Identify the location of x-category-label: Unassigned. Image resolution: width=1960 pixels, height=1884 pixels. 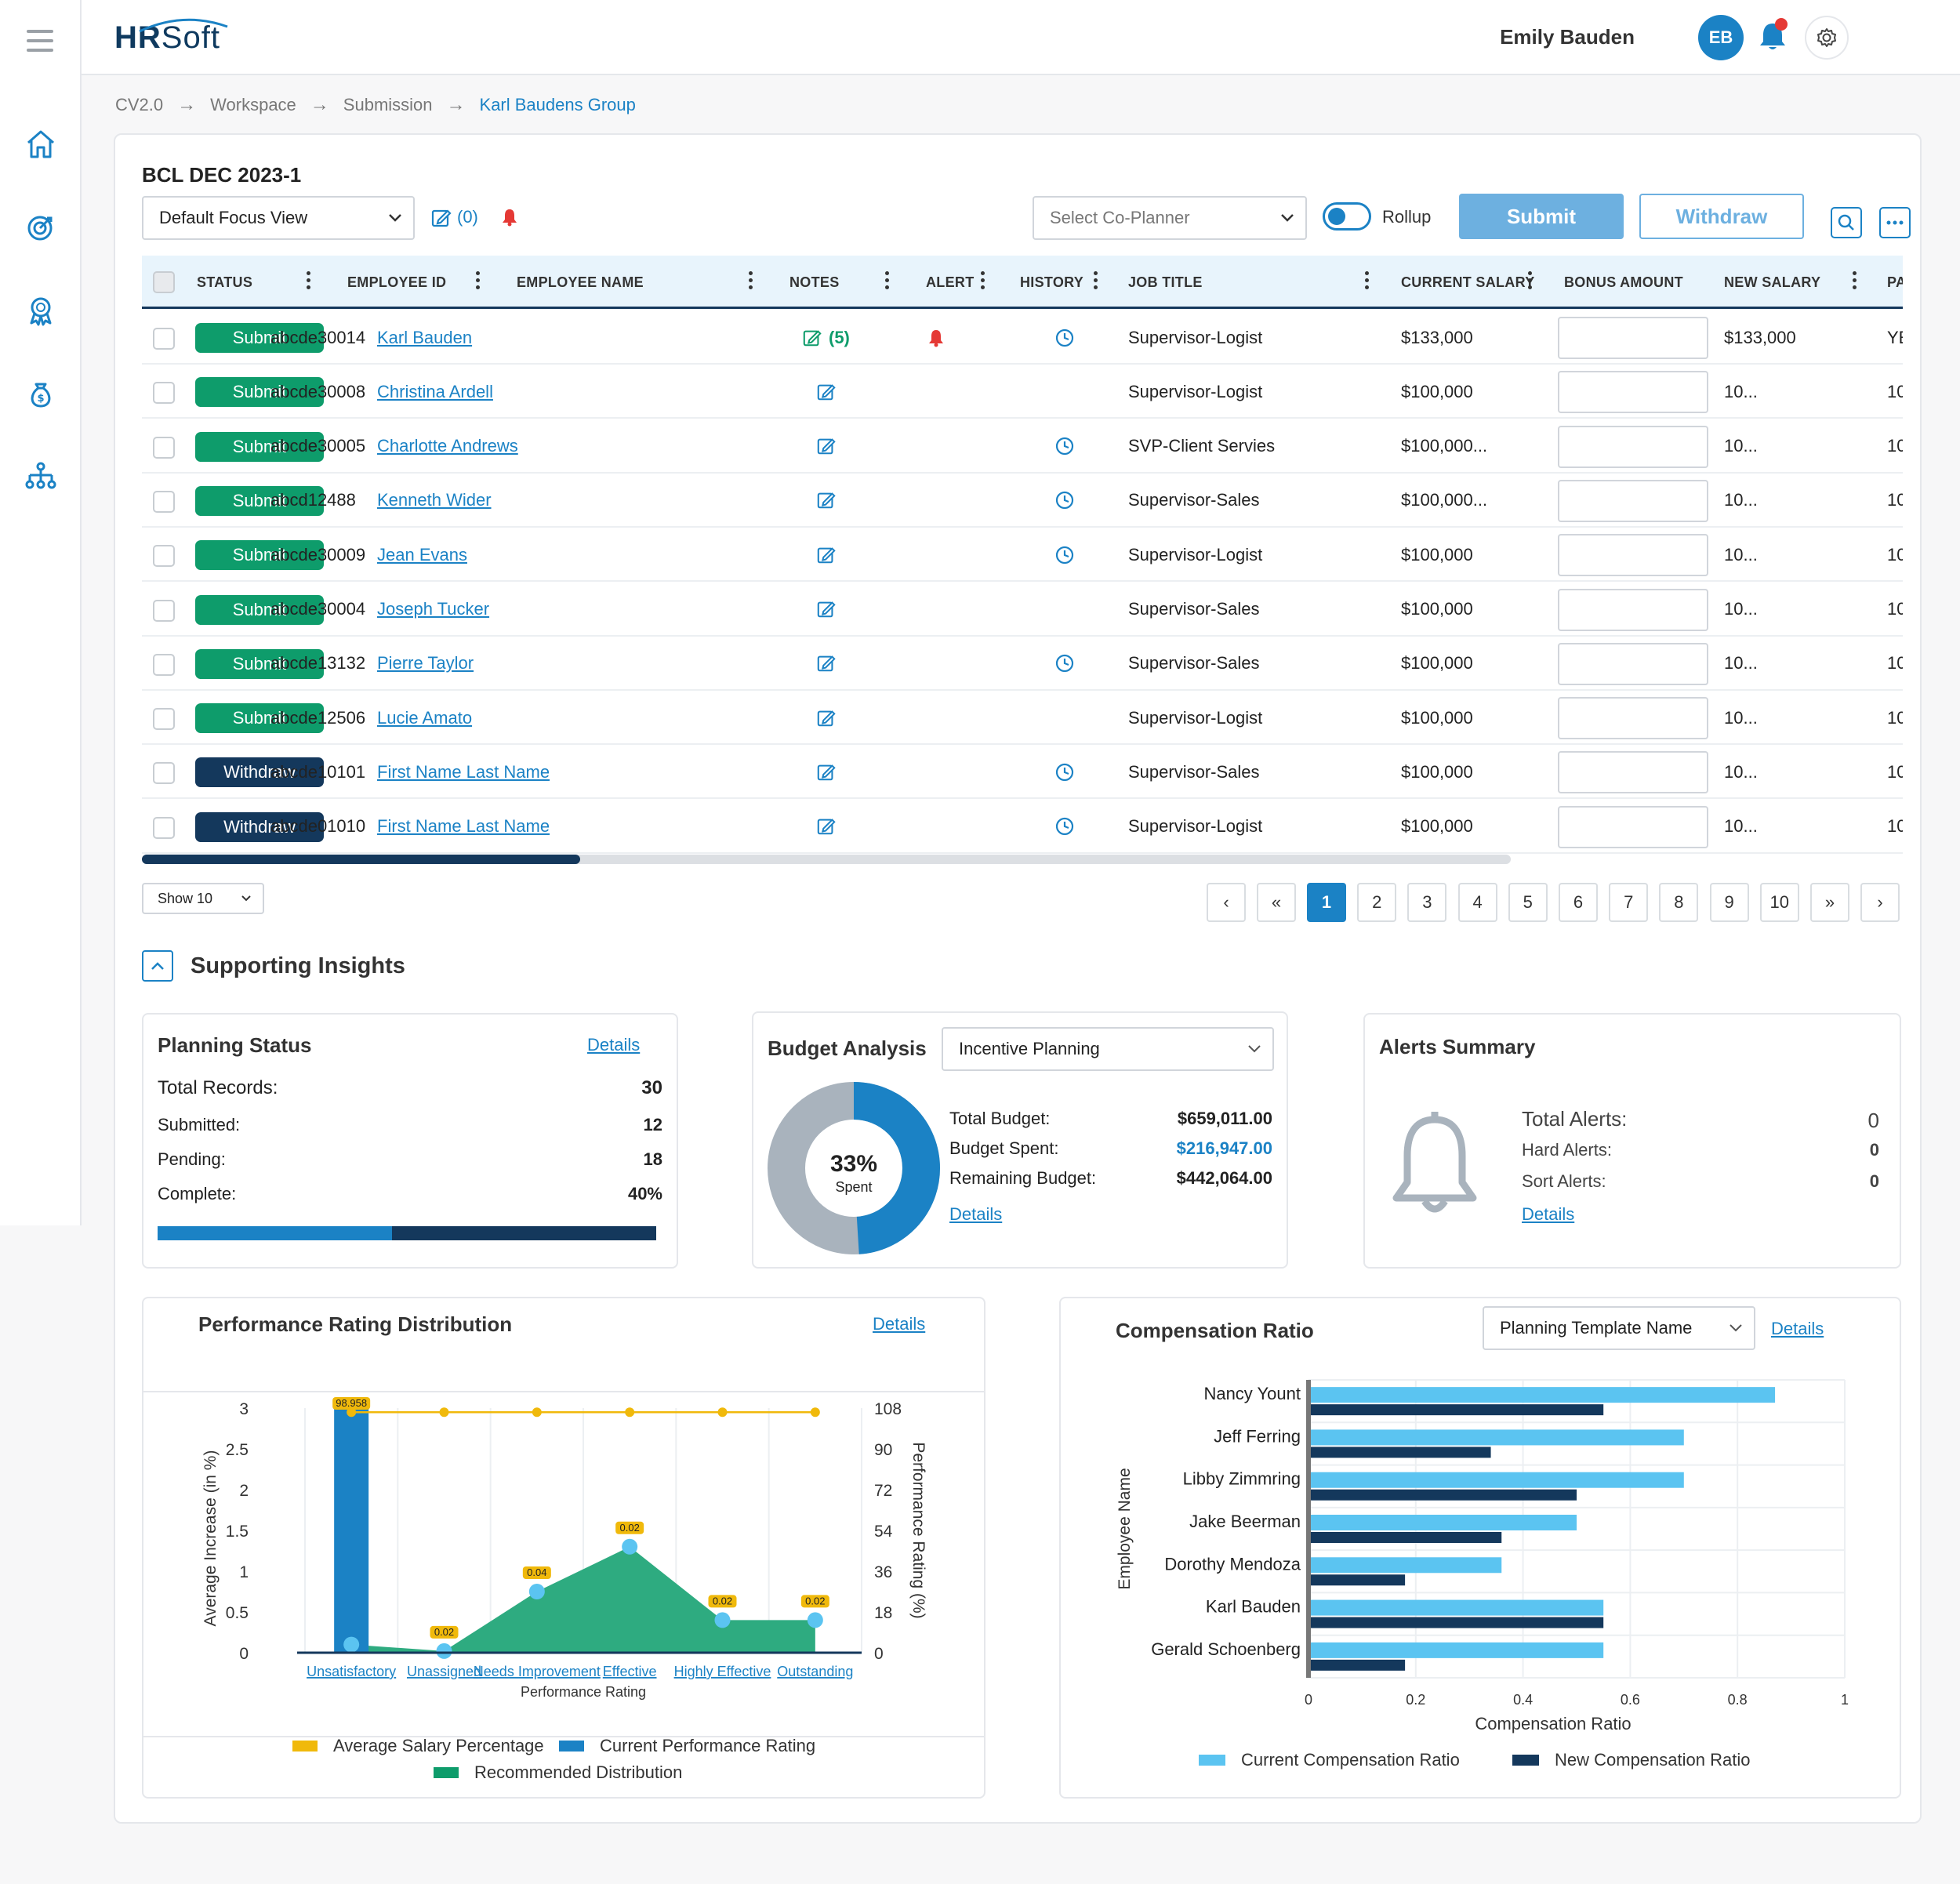
(444, 1671).